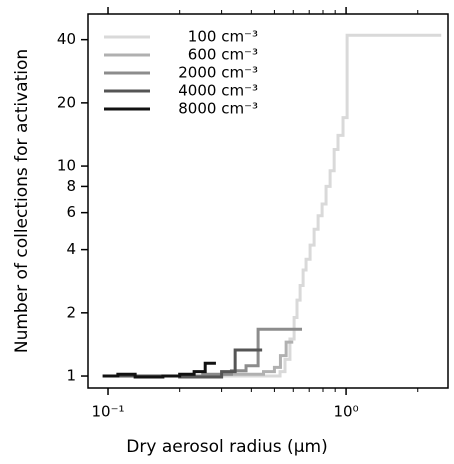 The image size is (454, 464). Describe the element at coordinates (71, 376) in the screenshot. I see `y-tick-label: 1` at that location.